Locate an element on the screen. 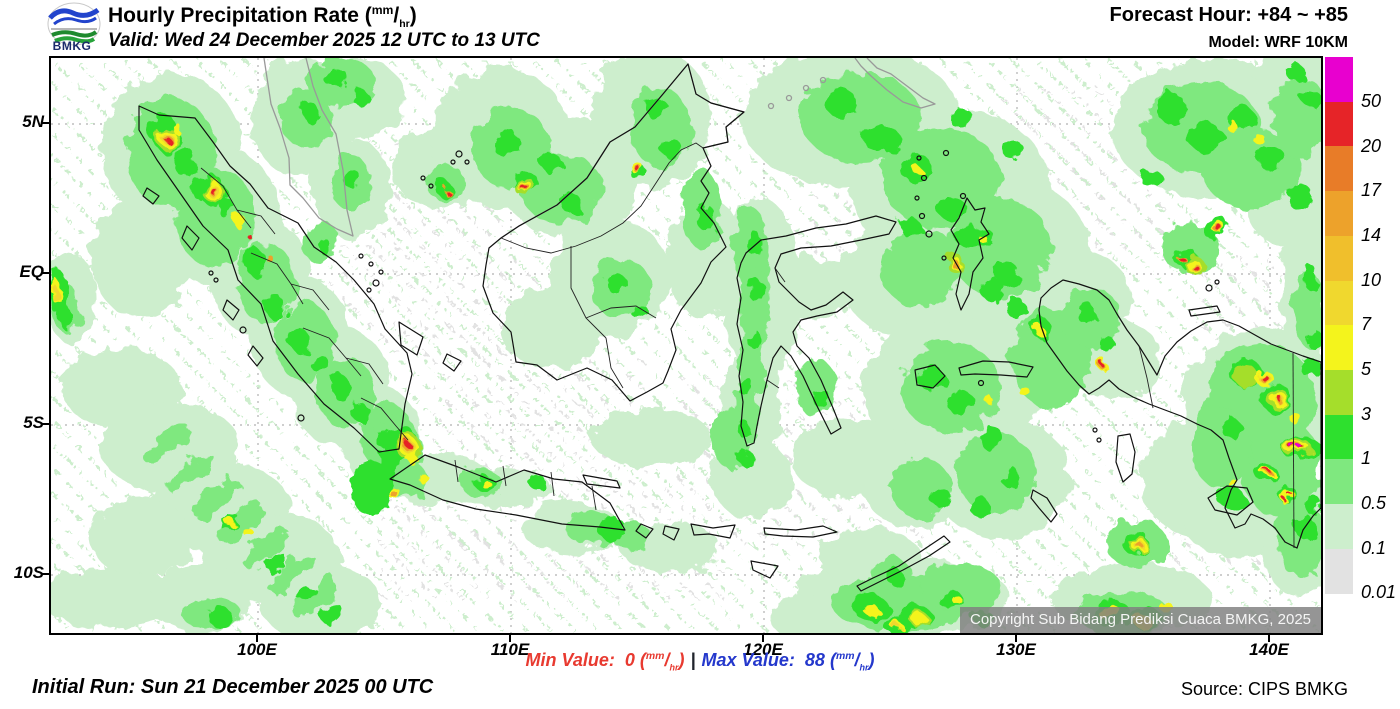 The width and height of the screenshot is (1400, 709). legend-label: 0.5 is located at coordinates (1374, 503).